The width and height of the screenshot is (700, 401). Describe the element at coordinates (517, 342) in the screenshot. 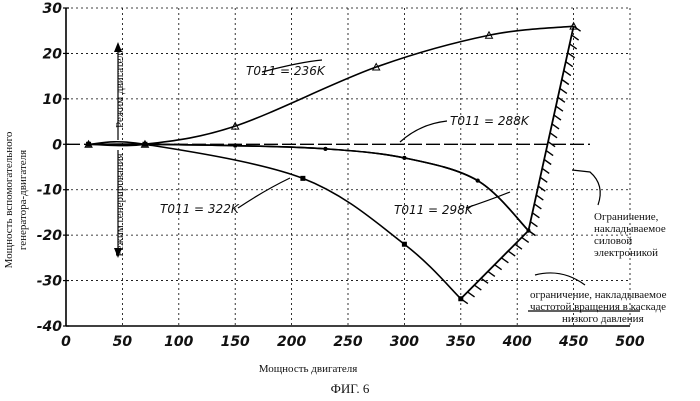

I see `x-tick-label-400: 400` at that location.